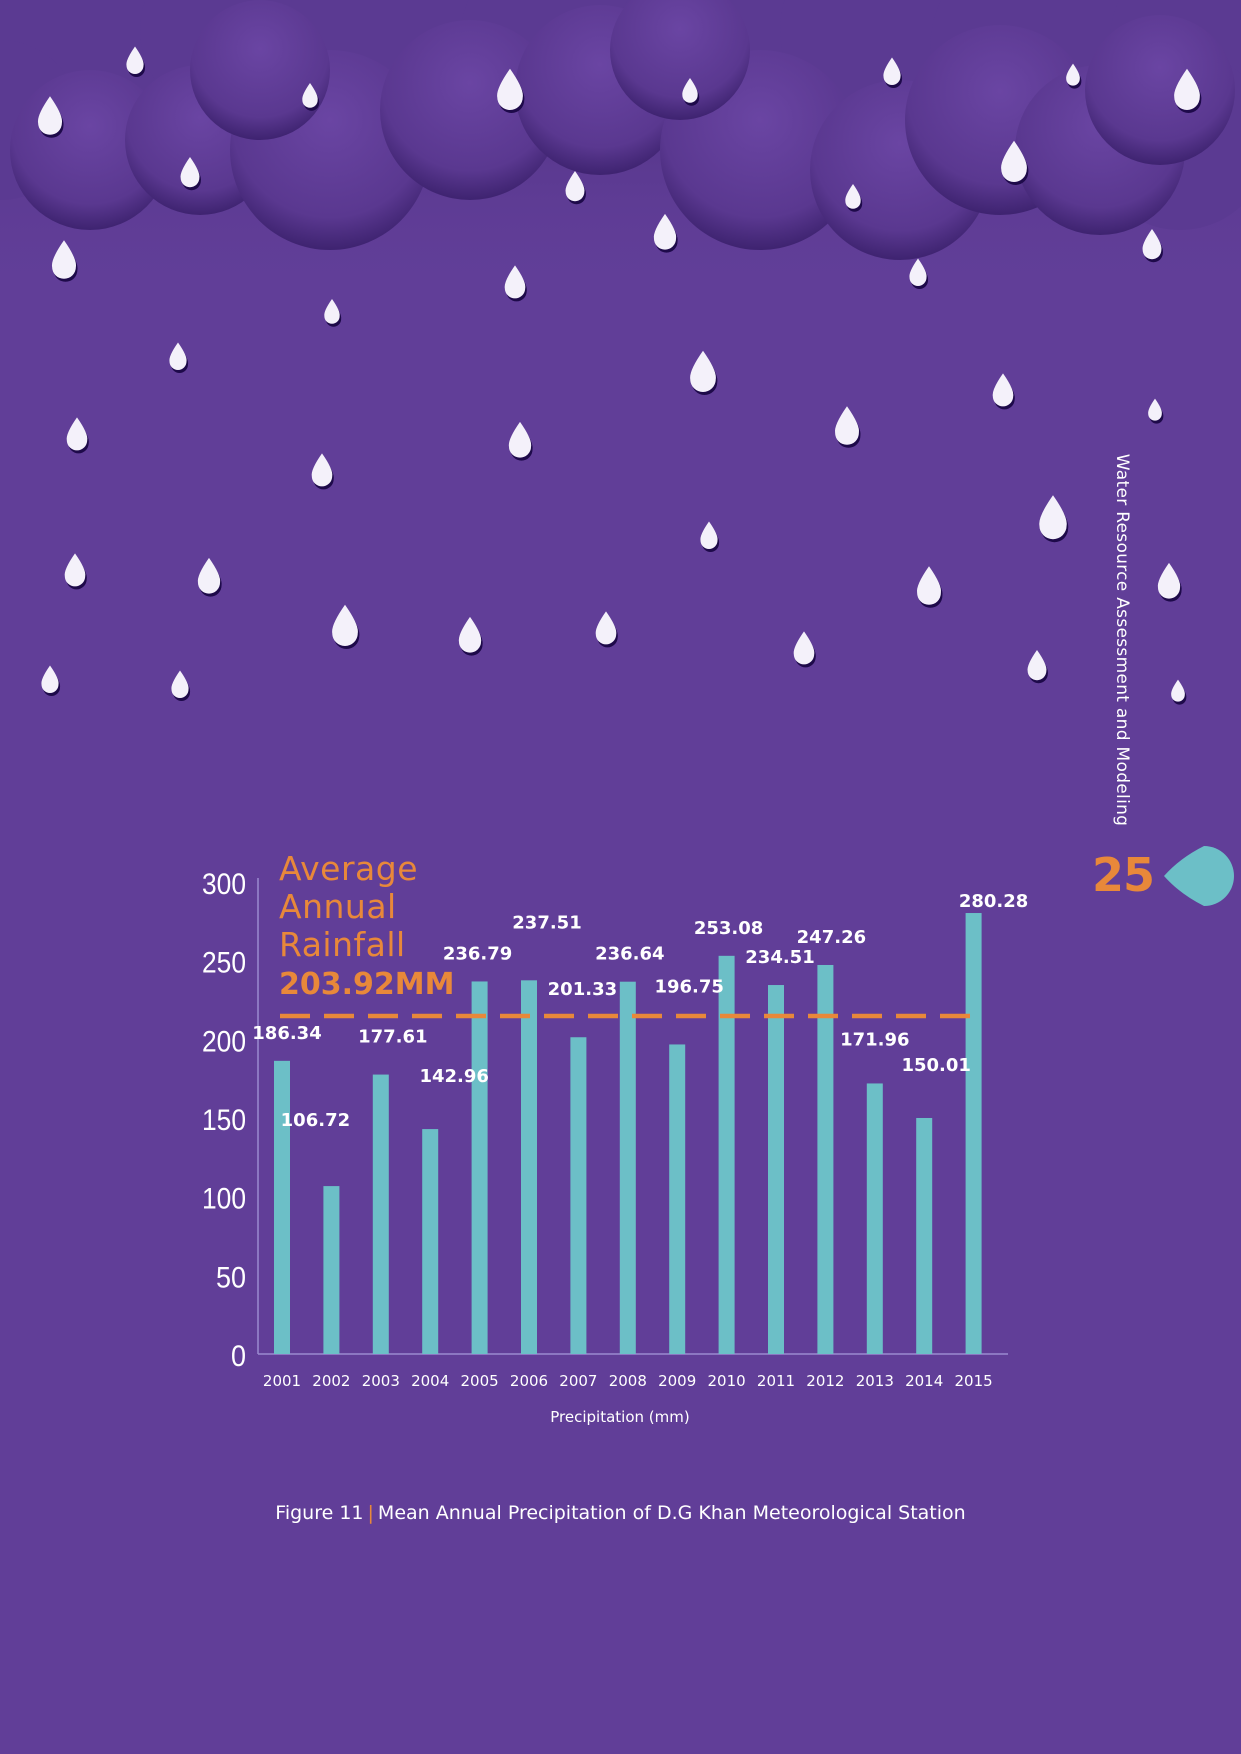  Describe the element at coordinates (993, 901) in the screenshot. I see `value-label: 280.28` at that location.